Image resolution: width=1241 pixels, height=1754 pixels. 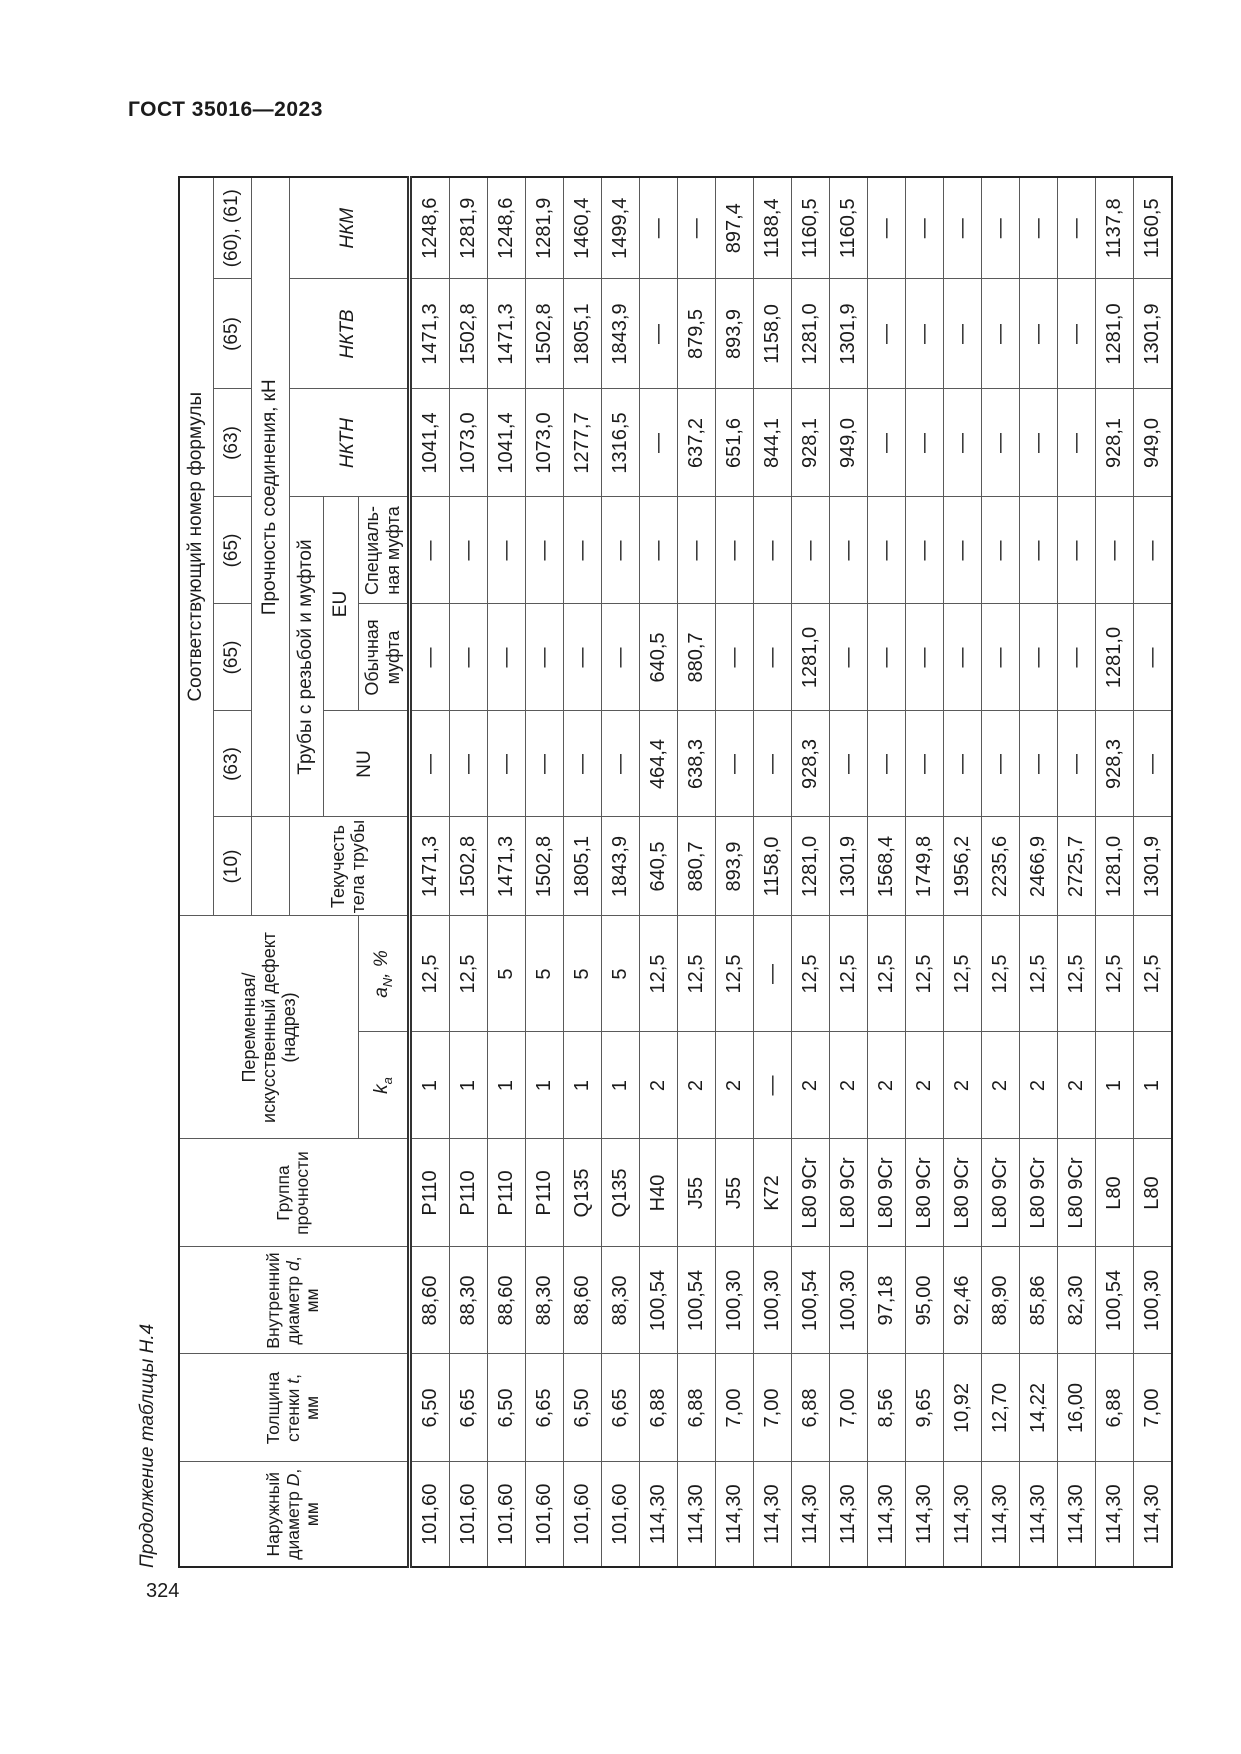 What do you see at coordinates (1152, 1408) in the screenshot?
I see `table-cell: 7,00` at bounding box center [1152, 1408].